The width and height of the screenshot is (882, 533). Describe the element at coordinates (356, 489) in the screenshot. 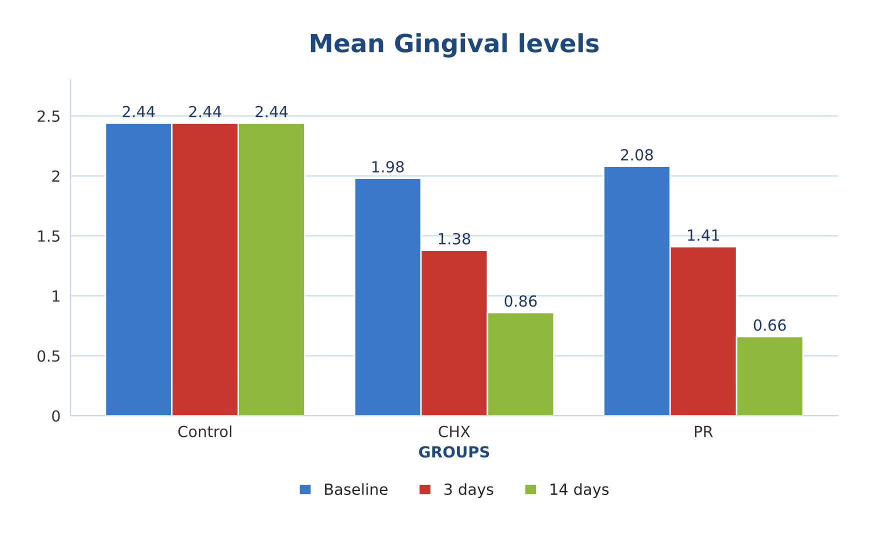

I see `legend-label: Baseline` at that location.